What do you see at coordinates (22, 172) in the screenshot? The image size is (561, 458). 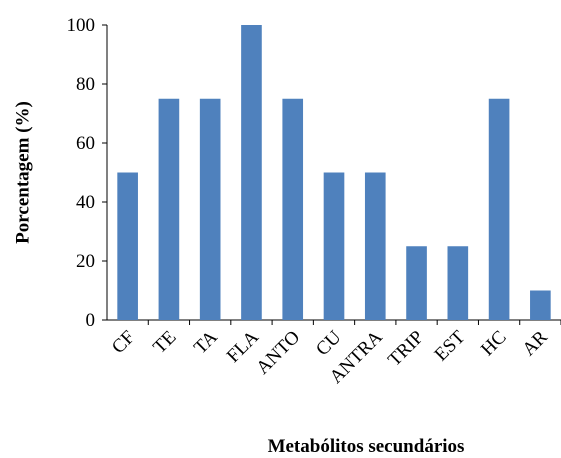 I see `y-axis-title: Porcentagem (%)` at bounding box center [22, 172].